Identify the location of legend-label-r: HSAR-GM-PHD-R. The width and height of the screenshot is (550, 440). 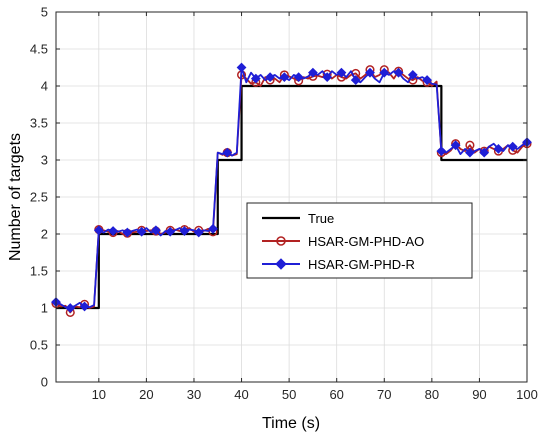
(361, 264).